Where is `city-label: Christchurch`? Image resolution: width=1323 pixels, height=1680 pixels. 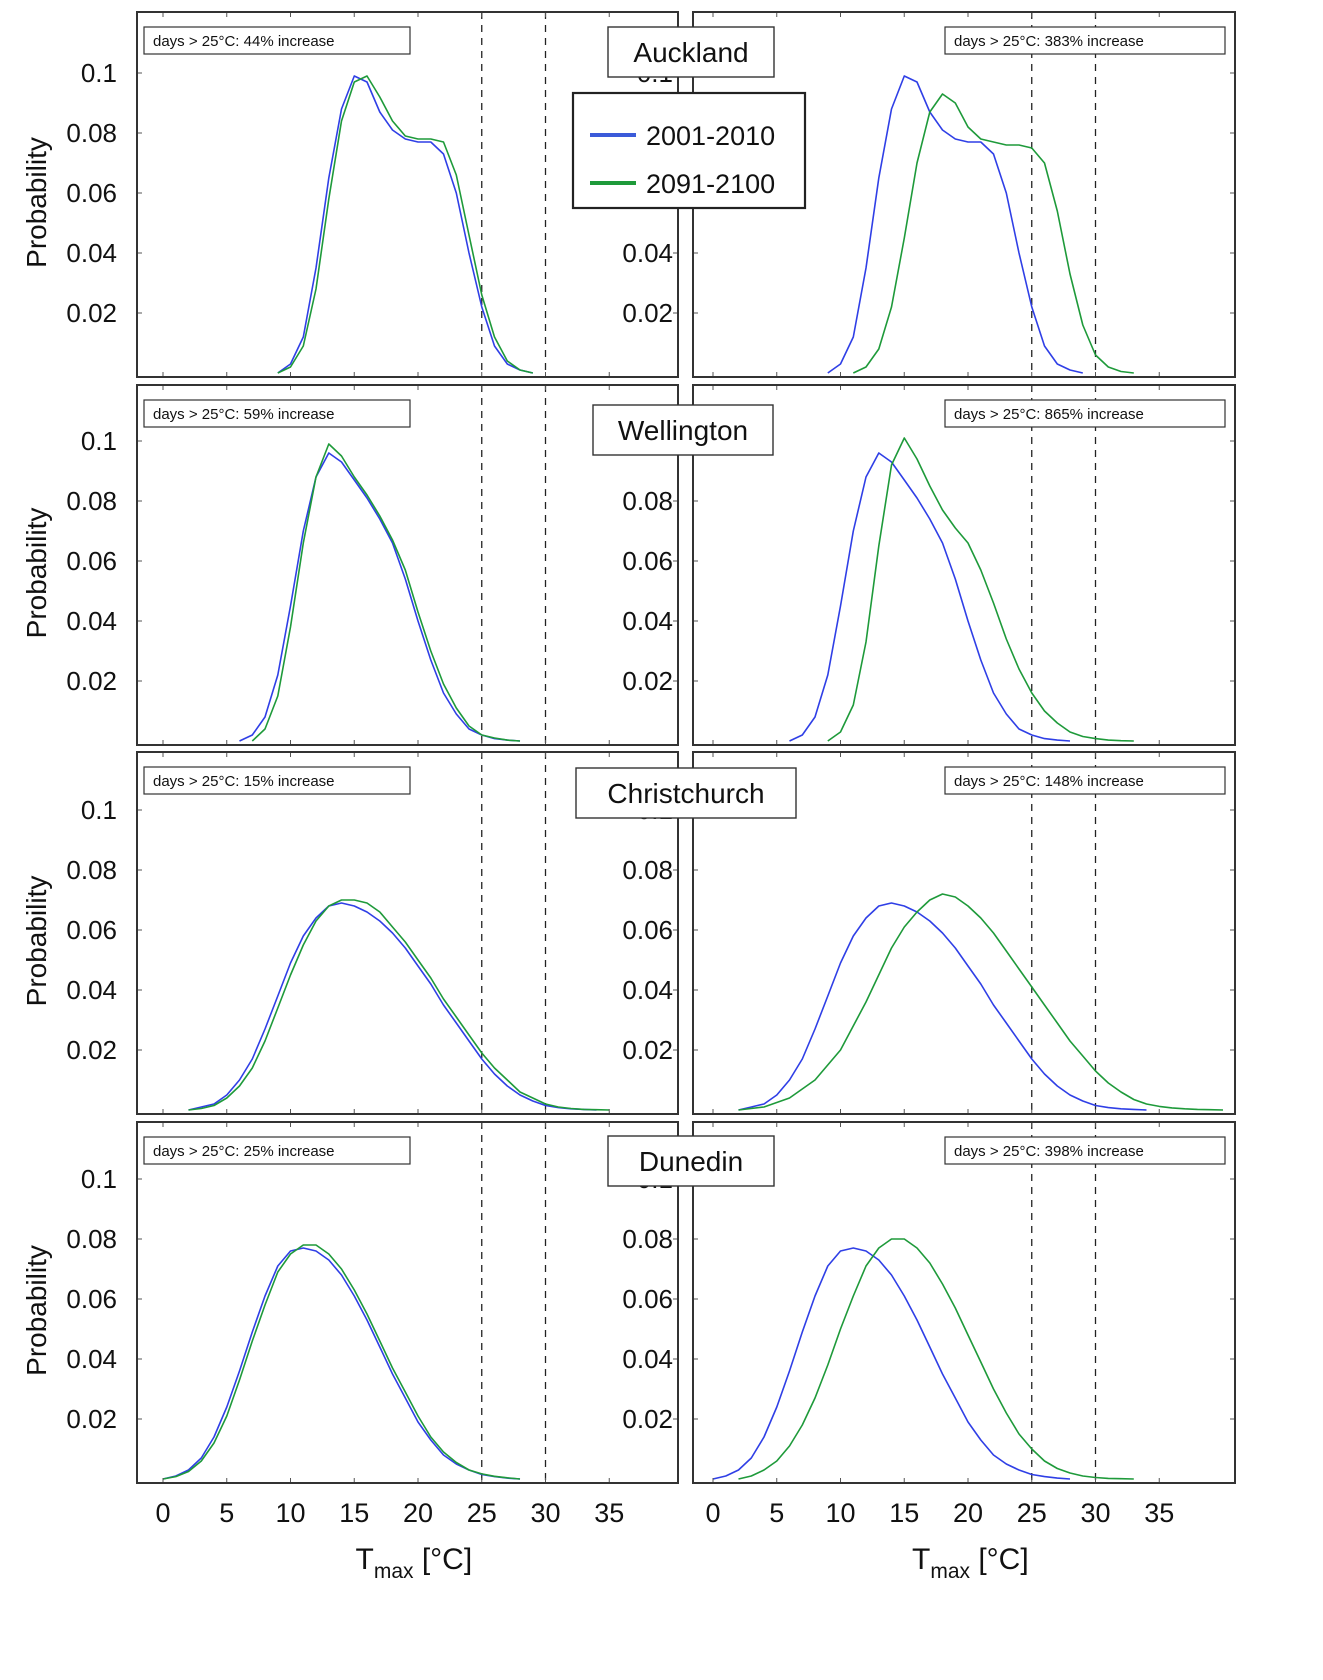
city-label: Christchurch is located at coordinates (685, 793).